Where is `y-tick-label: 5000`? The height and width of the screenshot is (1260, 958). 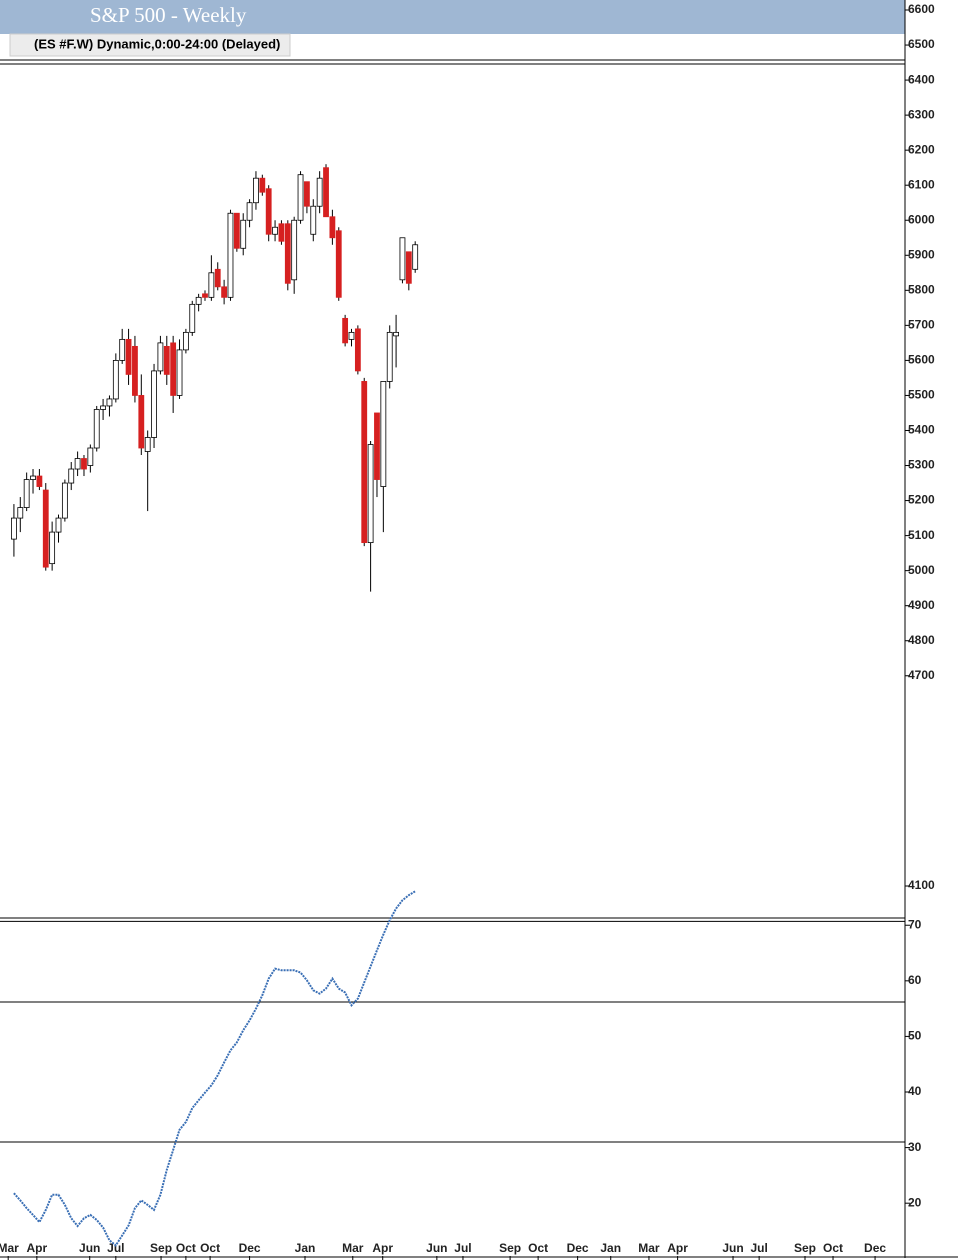
y-tick-label: 5000 is located at coordinates (921, 570).